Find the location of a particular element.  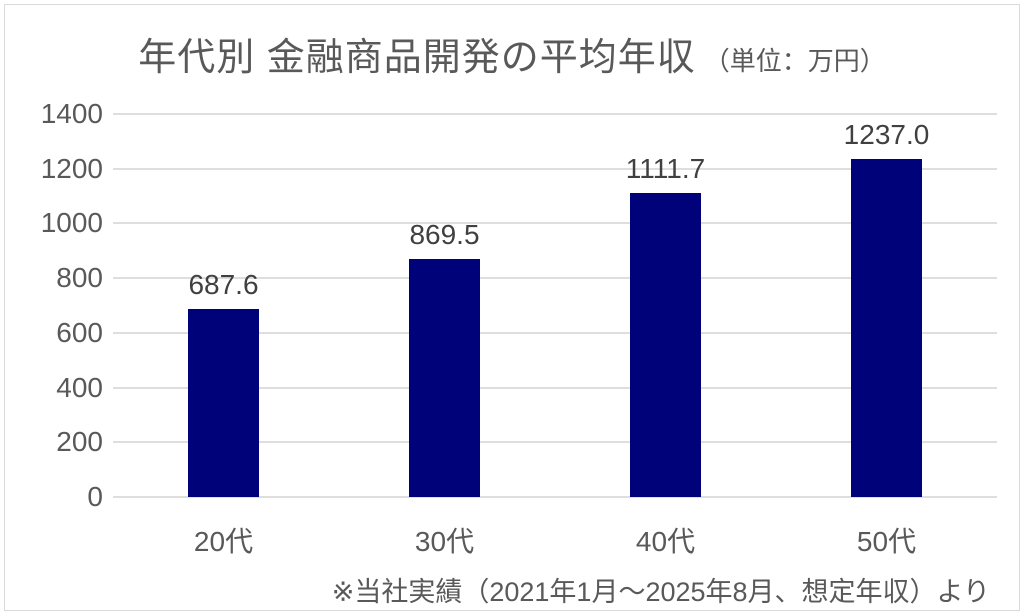

bar-value-label-20代: 687.6 is located at coordinates (223, 284).